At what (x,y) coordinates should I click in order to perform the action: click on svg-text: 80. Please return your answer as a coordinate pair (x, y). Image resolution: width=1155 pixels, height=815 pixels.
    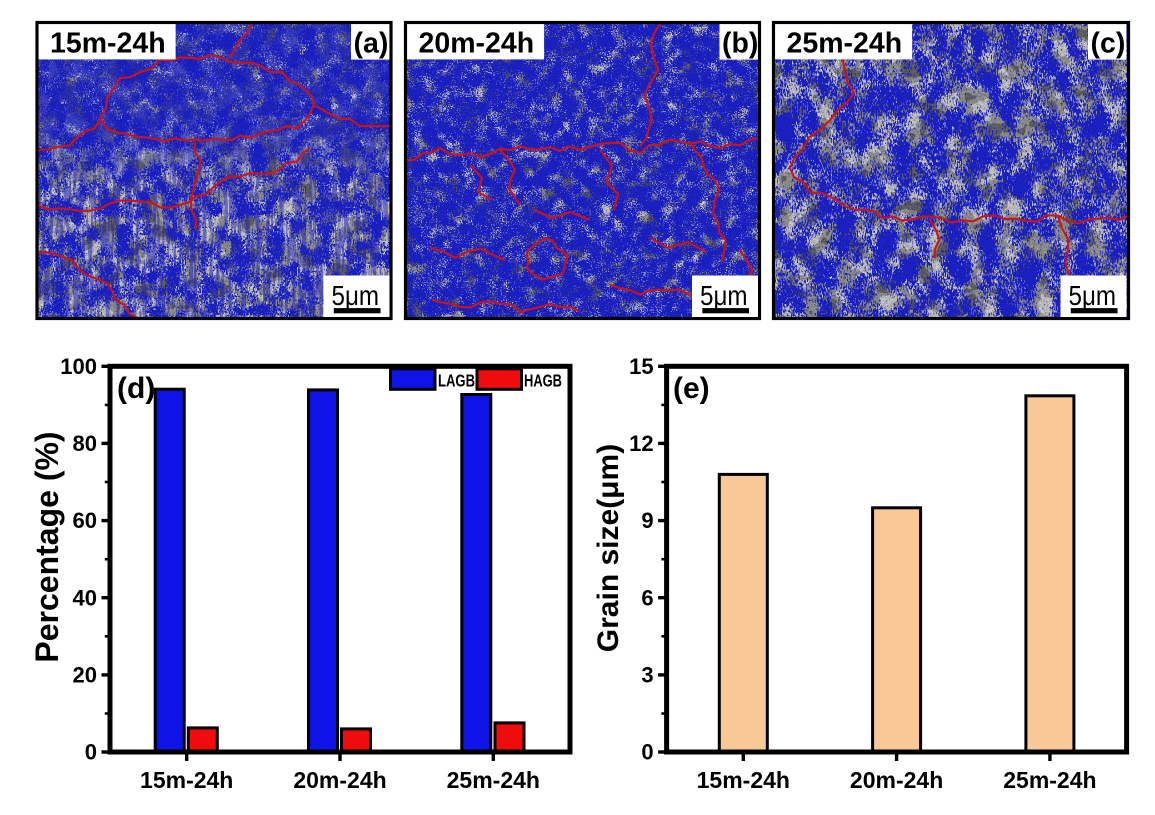
    Looking at the image, I should click on (85, 443).